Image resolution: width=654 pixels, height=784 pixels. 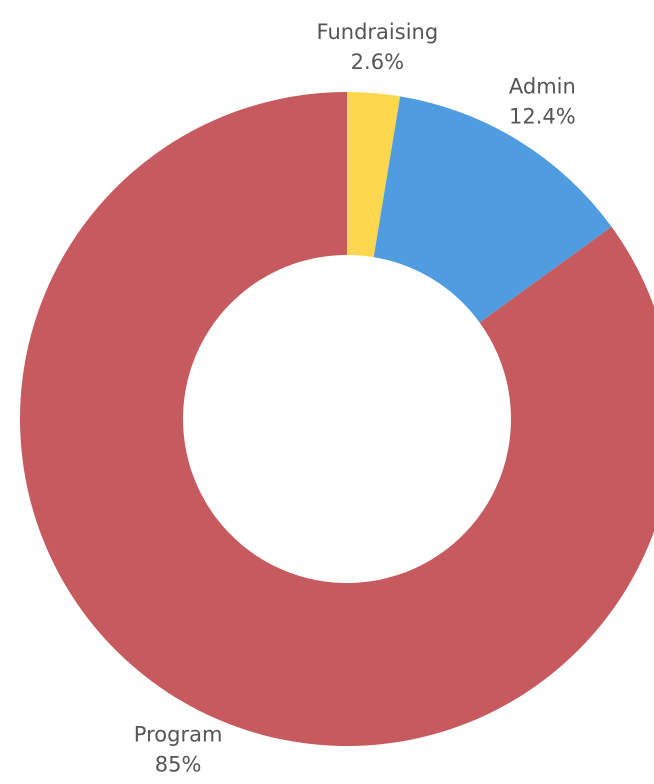 I want to click on value-label: 12.4%, so click(x=542, y=116).